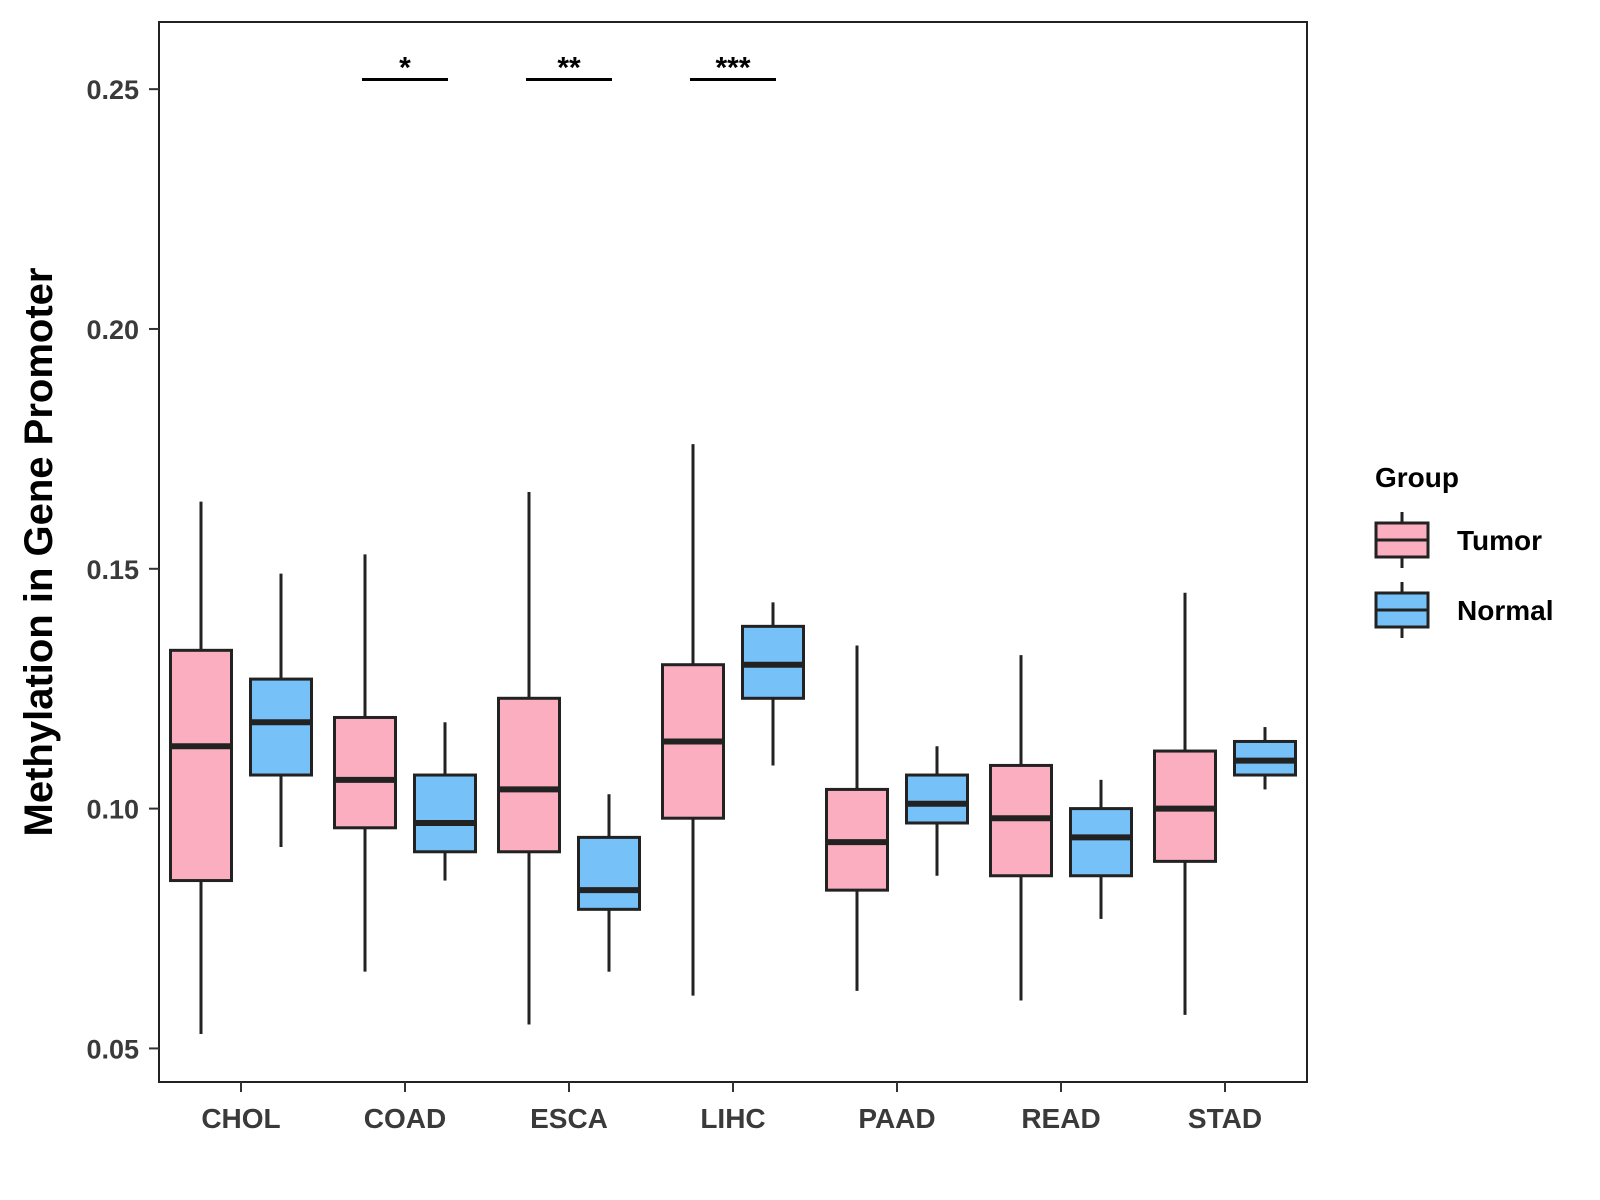 The height and width of the screenshot is (1200, 1600). I want to click on legend: Group Tumor Normal, so click(1463, 550).